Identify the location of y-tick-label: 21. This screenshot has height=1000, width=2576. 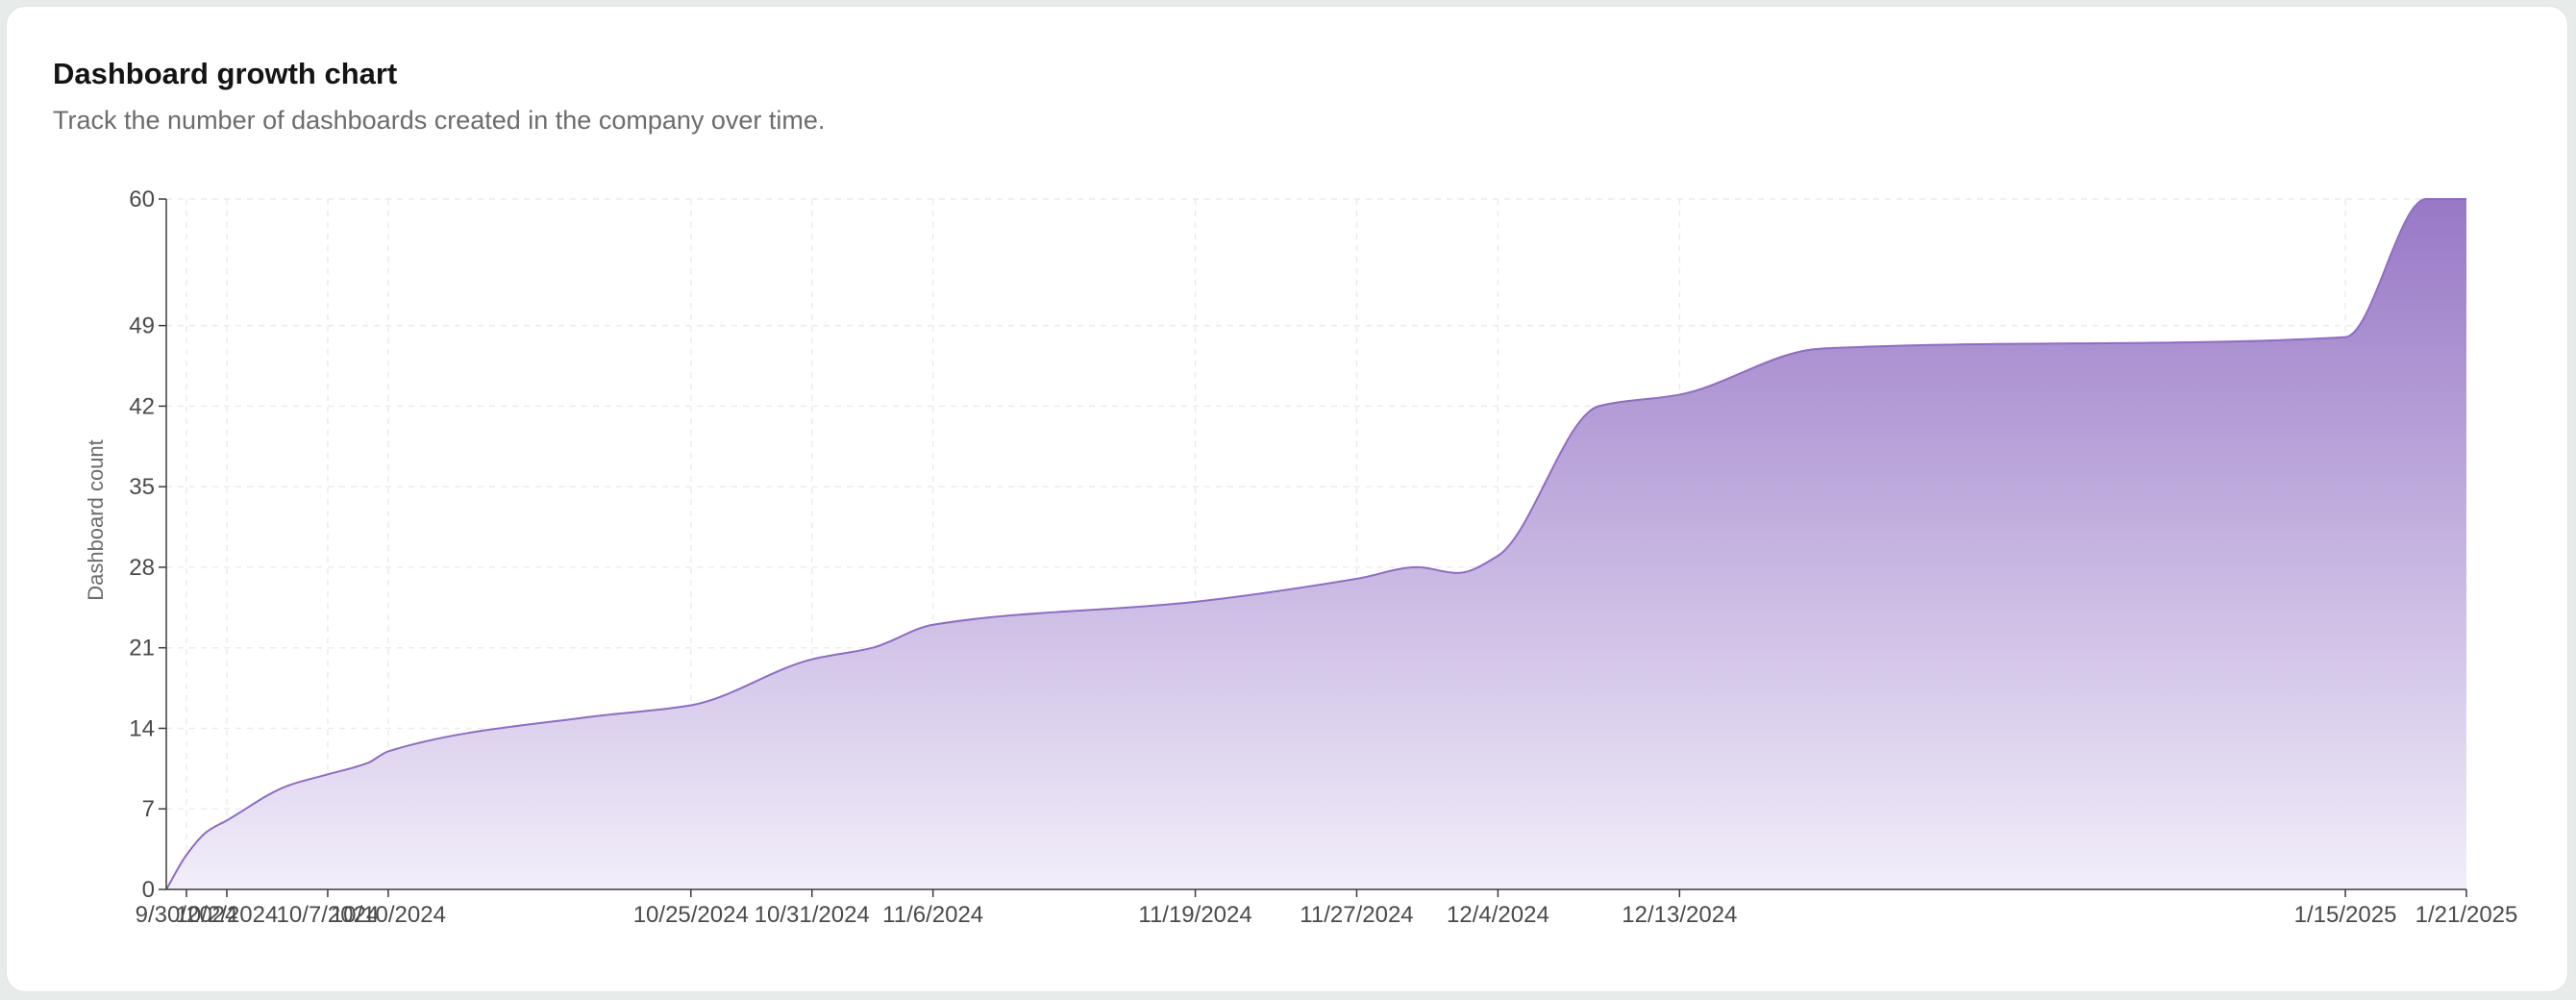
(142, 649).